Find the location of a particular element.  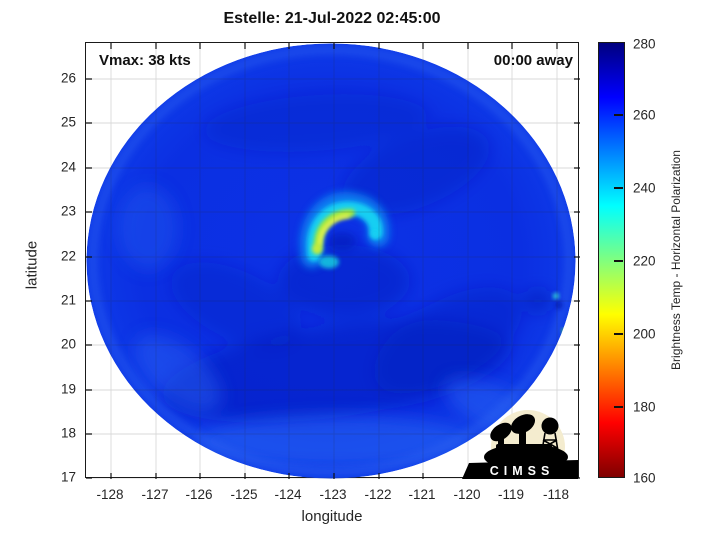

y-tick-label: 21 is located at coordinates (68, 300).